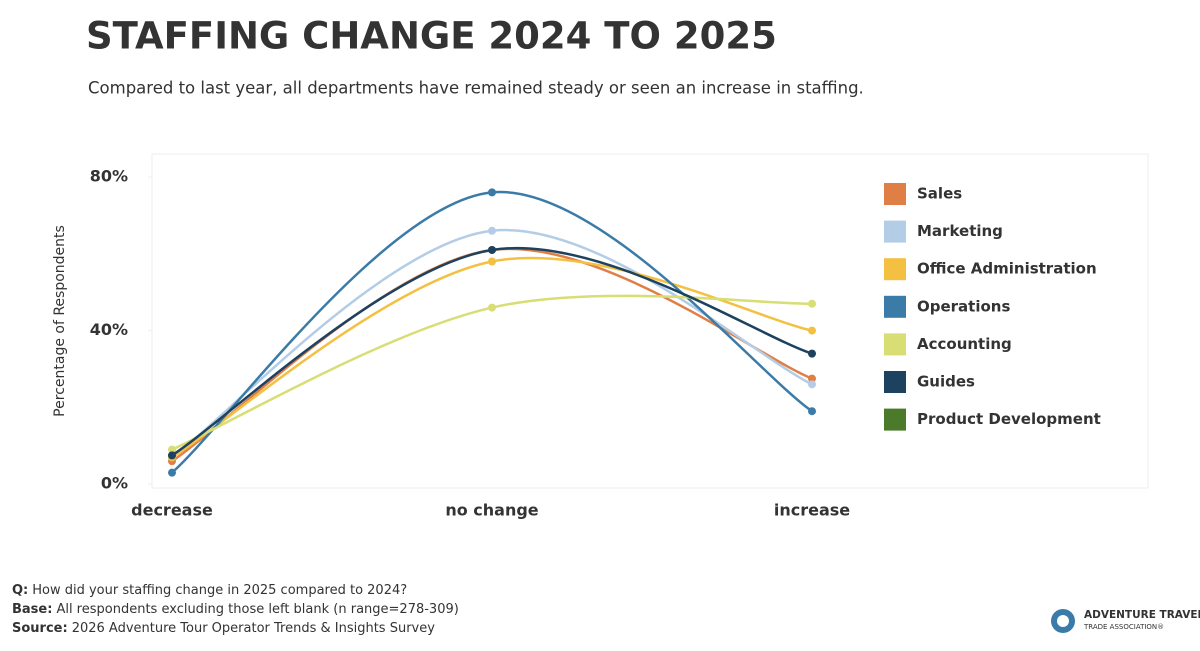 The image size is (1200, 651). What do you see at coordinates (431, 36) in the screenshot?
I see `chart-title: STAFFING CHANGE 2024 TO 2025` at bounding box center [431, 36].